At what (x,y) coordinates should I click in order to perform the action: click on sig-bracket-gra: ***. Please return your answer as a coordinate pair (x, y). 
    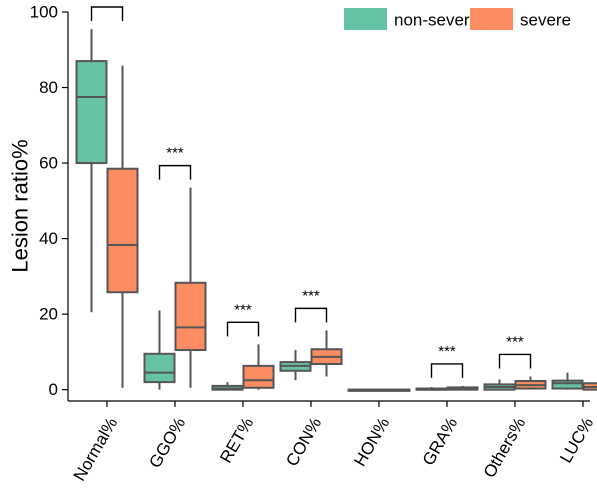
    Looking at the image, I should click on (447, 360).